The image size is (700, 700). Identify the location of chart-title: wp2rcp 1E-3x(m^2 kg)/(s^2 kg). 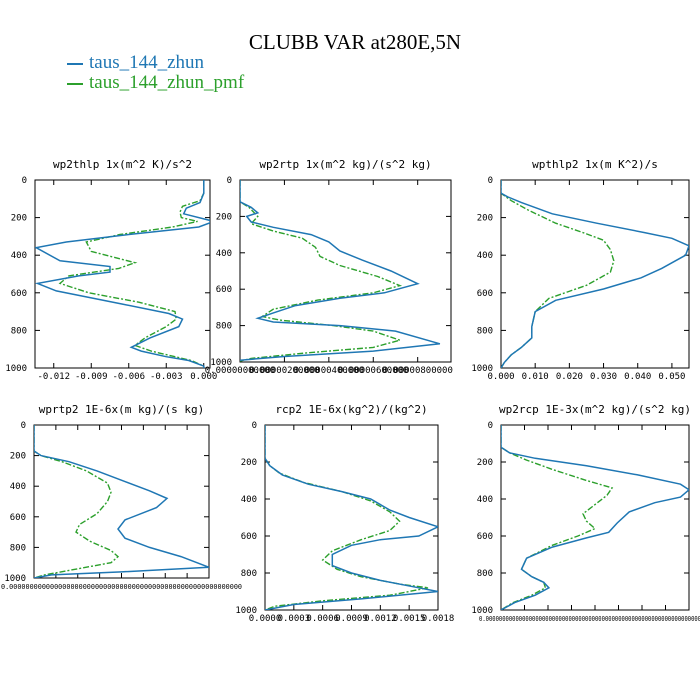
(595, 409).